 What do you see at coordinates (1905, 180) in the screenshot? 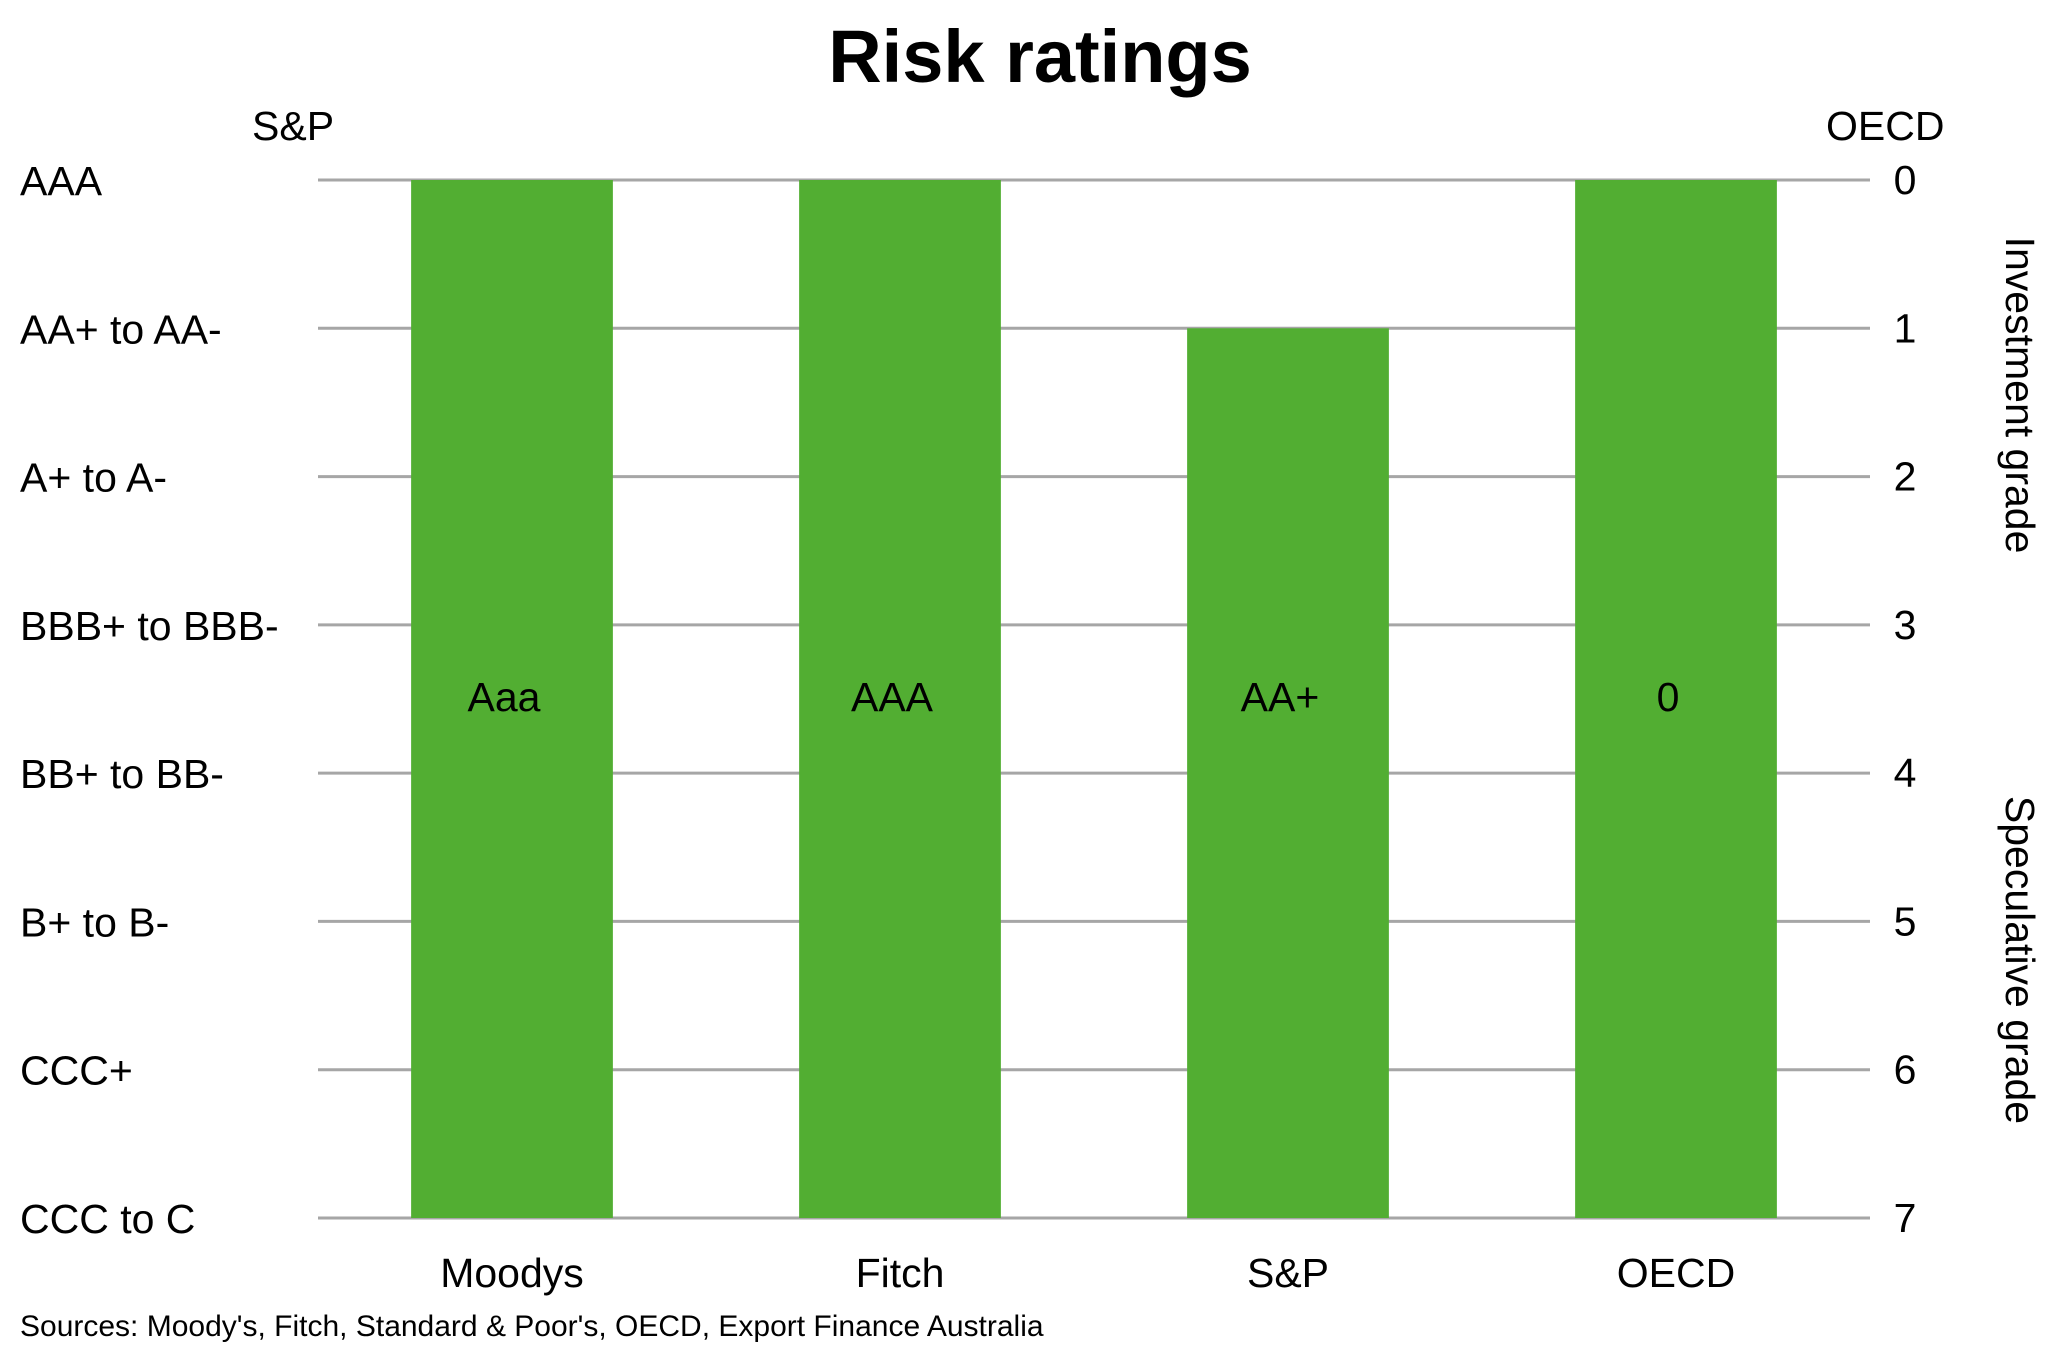
I see `right-tick-label: 0` at bounding box center [1905, 180].